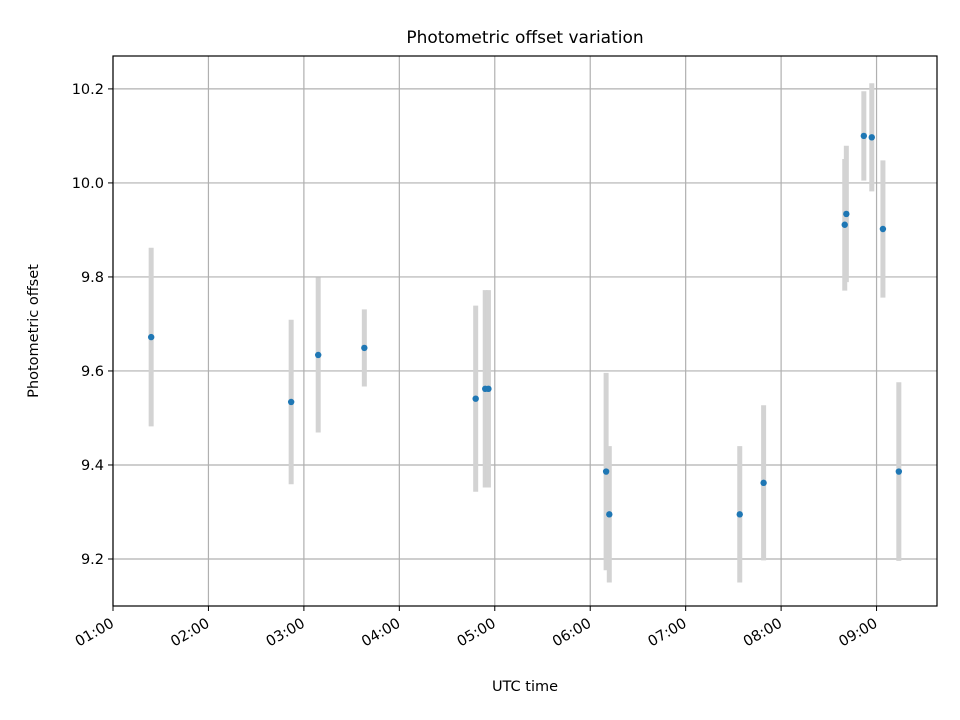 Image resolution: width=960 pixels, height=720 pixels. What do you see at coordinates (381, 633) in the screenshot?
I see `x-tick-label: 04:00` at bounding box center [381, 633].